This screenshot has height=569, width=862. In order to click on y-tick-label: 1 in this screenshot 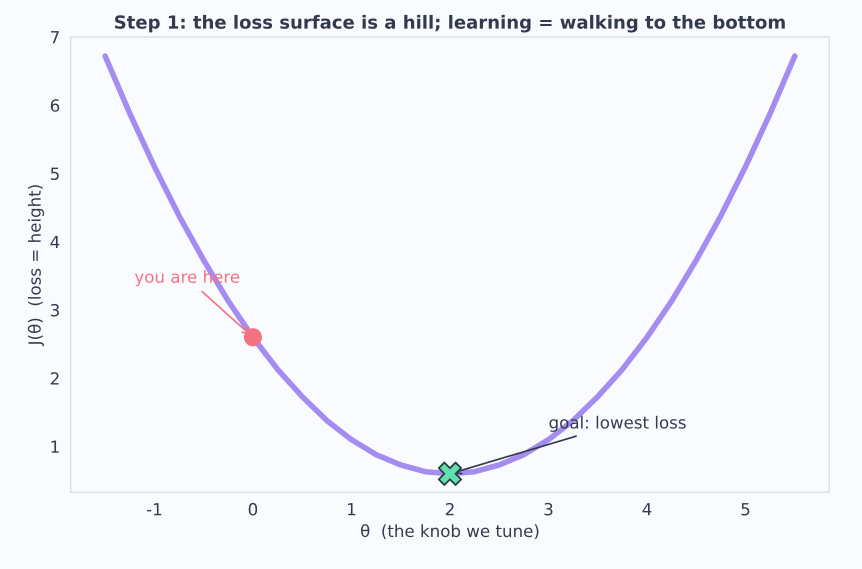, I will do `click(55, 446)`.